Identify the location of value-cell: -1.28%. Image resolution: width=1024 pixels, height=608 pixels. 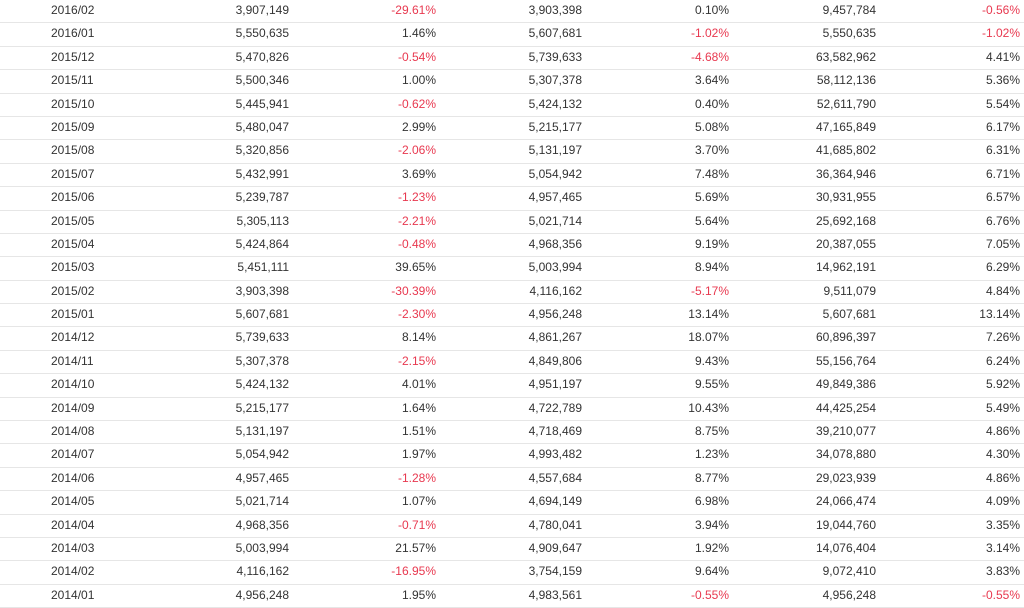
(416, 477).